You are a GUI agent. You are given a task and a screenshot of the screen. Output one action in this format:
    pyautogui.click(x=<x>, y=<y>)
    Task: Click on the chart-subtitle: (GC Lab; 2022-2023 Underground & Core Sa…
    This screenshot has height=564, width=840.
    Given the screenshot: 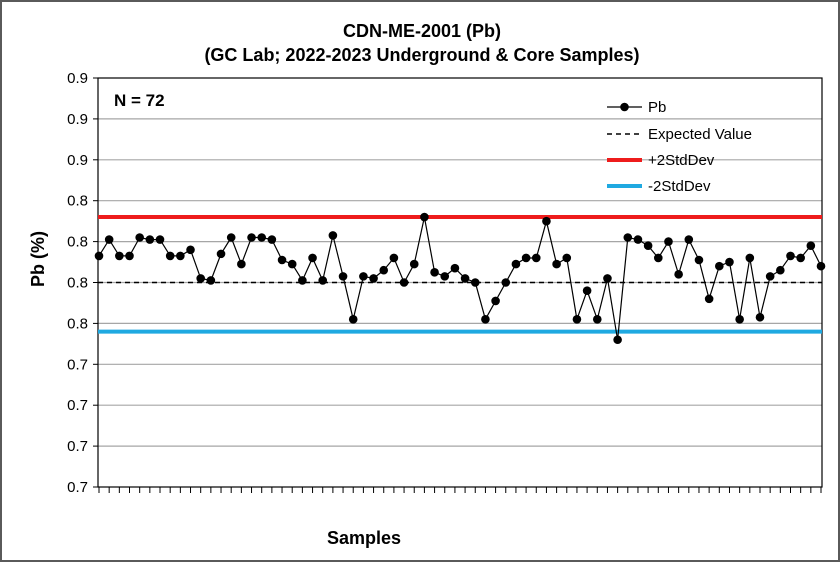 What is the action you would take?
    pyautogui.click(x=422, y=55)
    